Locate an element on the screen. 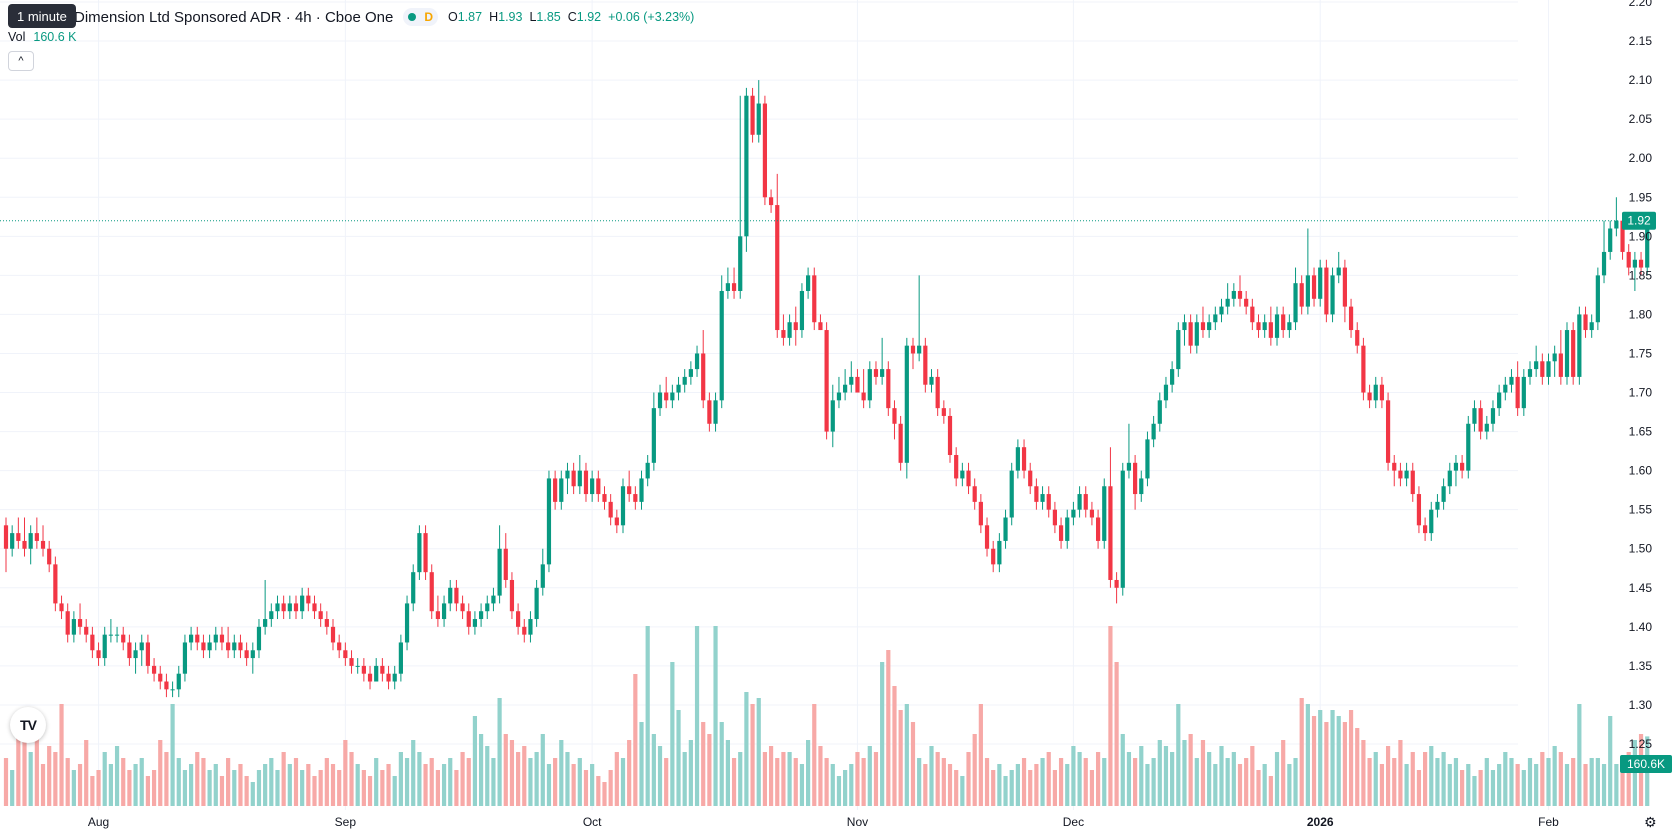 The height and width of the screenshot is (835, 1678). price-tick-label: 1.70 is located at coordinates (1641, 393).